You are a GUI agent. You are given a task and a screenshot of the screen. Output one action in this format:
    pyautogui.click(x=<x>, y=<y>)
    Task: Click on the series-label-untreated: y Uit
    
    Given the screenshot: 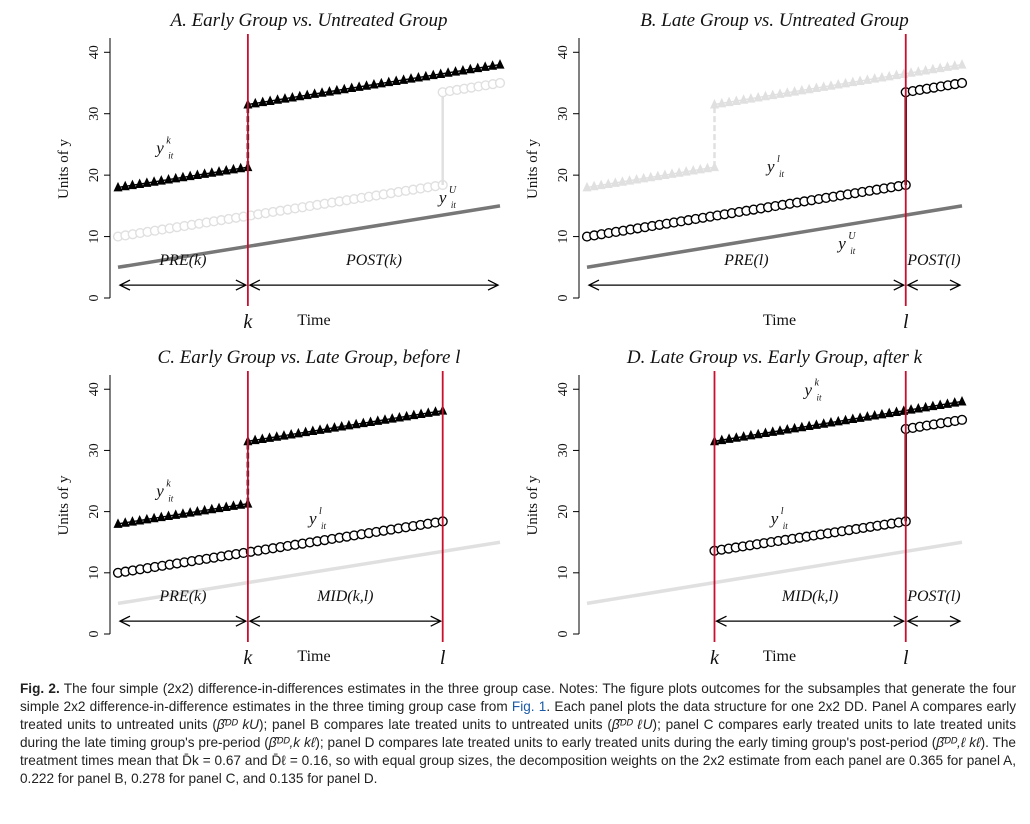 What is the action you would take?
    pyautogui.click(x=846, y=243)
    